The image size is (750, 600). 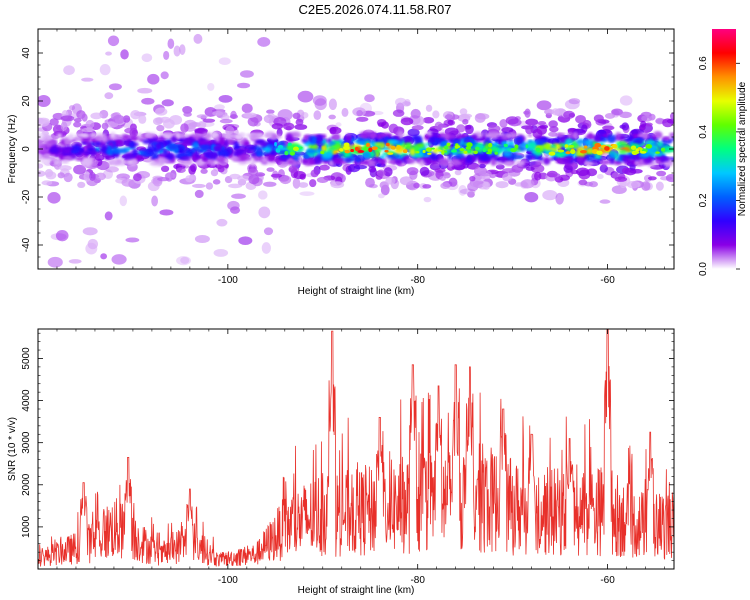 I want to click on x-tick-label: -100, so click(x=228, y=580).